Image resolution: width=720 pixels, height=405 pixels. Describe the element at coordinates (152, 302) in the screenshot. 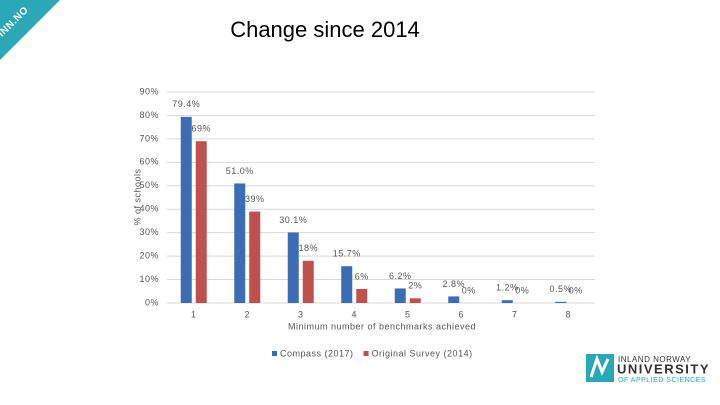

I see `y-tick-label: 0%` at that location.